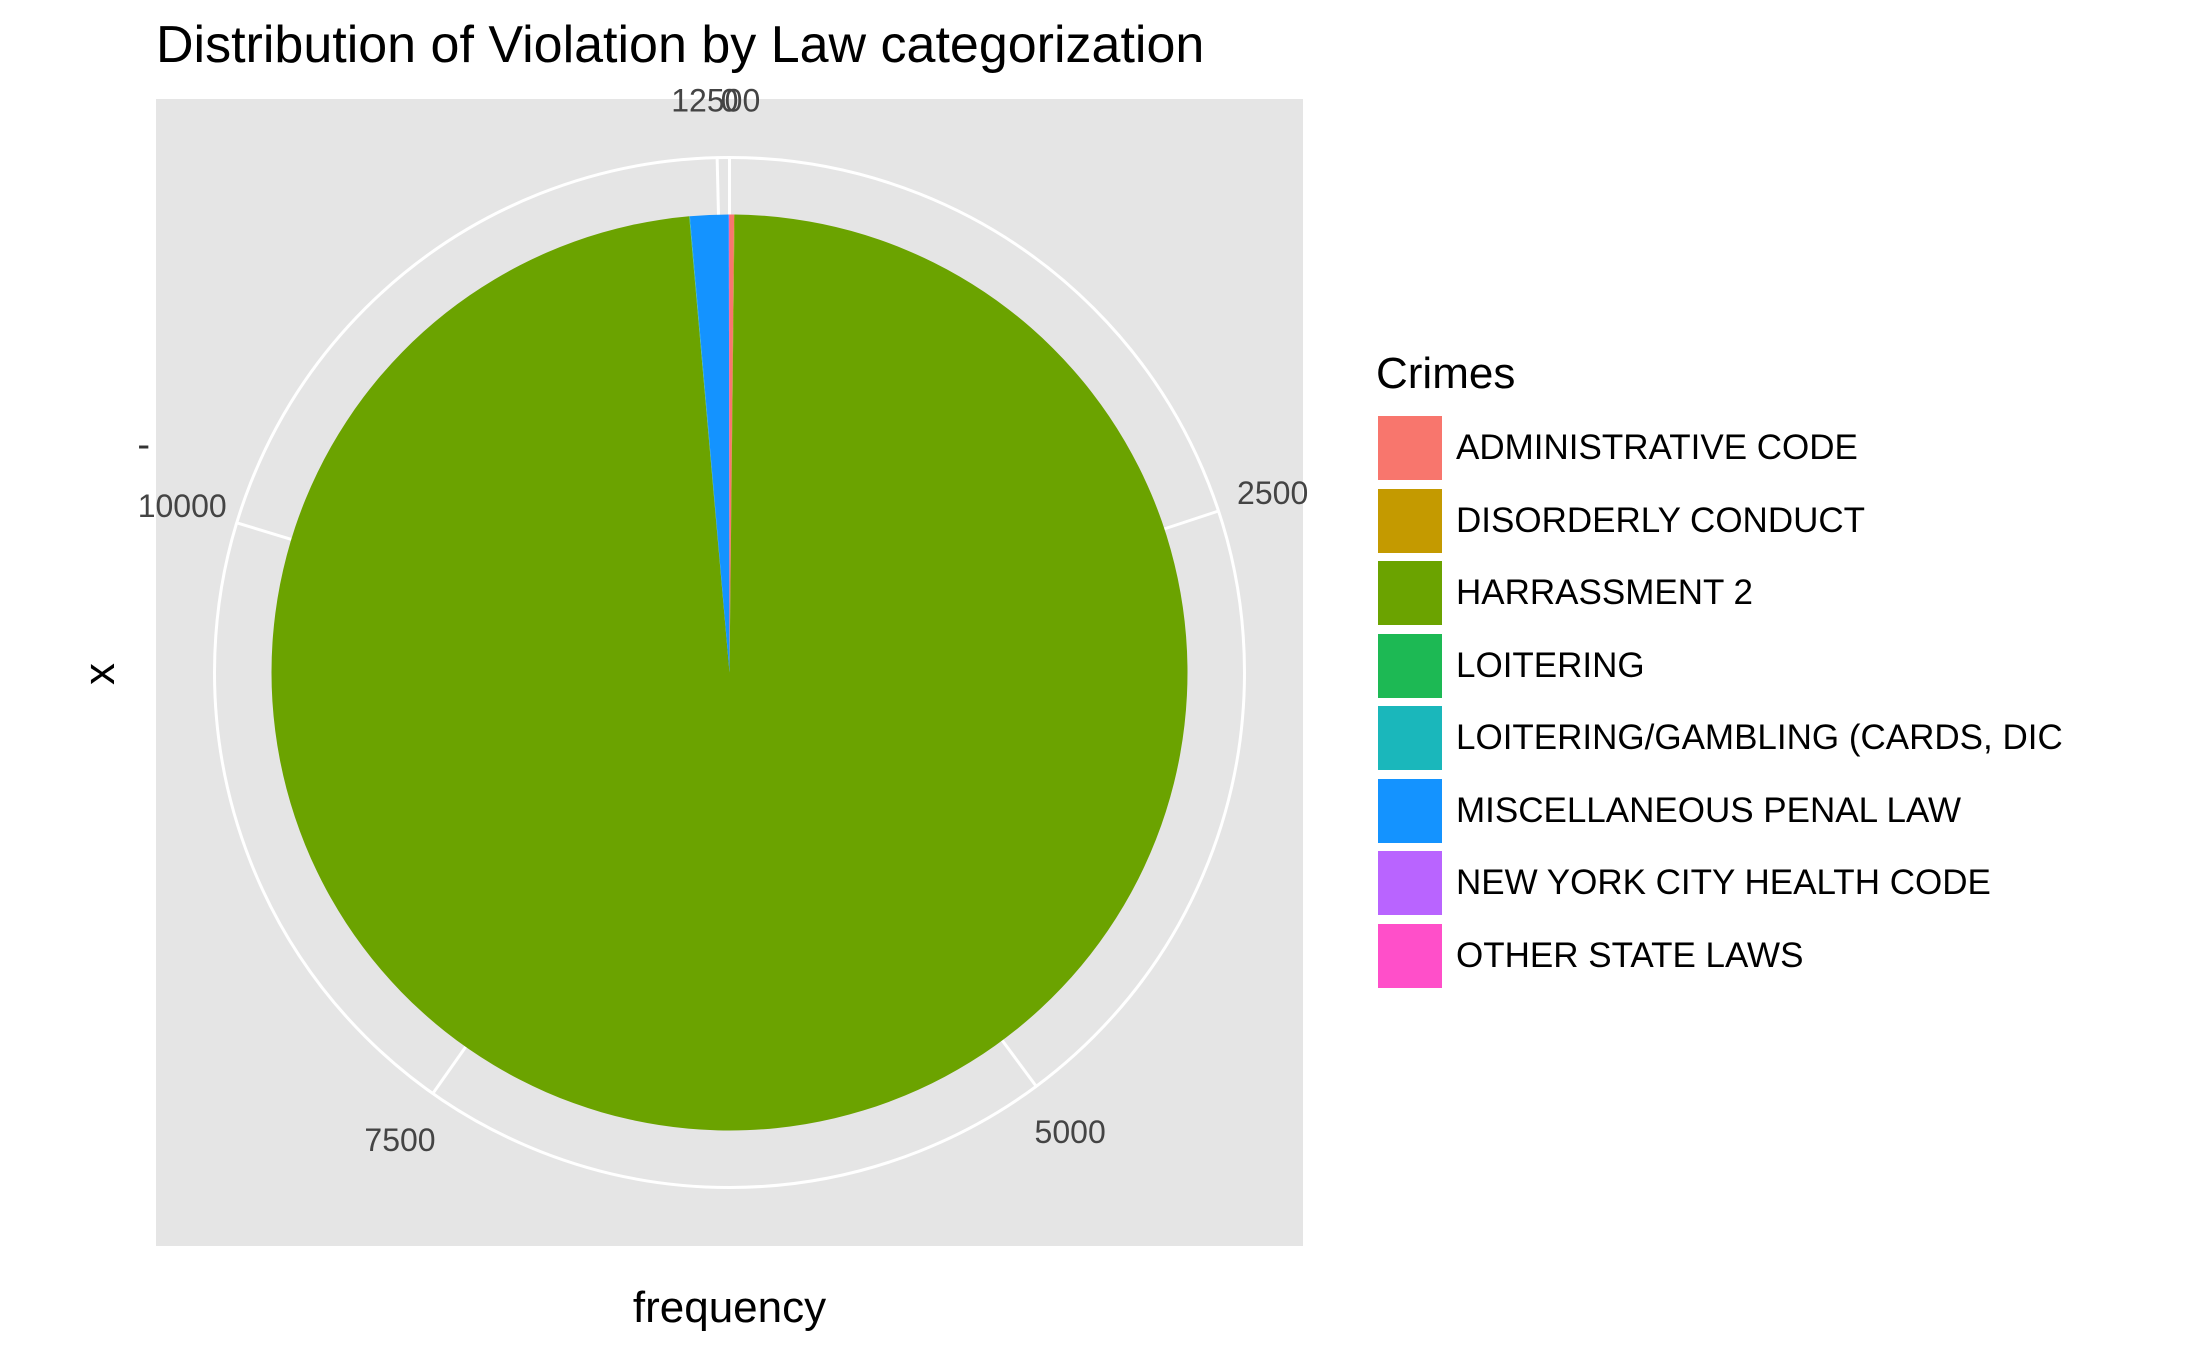 Image resolution: width=2187 pixels, height=1351 pixels. I want to click on legend-item-administrative-code: ADMINISTRATIVE CODE, so click(1719, 448).